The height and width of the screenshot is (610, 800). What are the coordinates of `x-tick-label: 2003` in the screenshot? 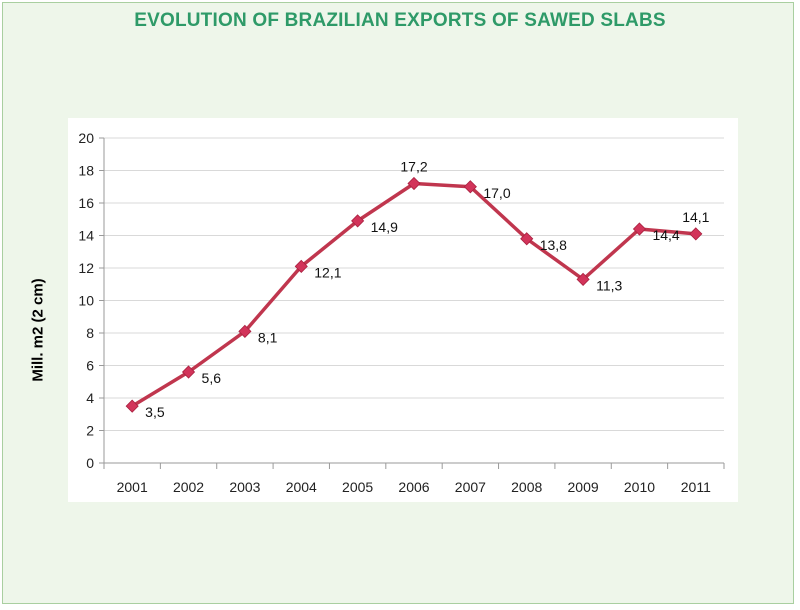 It's located at (244, 487).